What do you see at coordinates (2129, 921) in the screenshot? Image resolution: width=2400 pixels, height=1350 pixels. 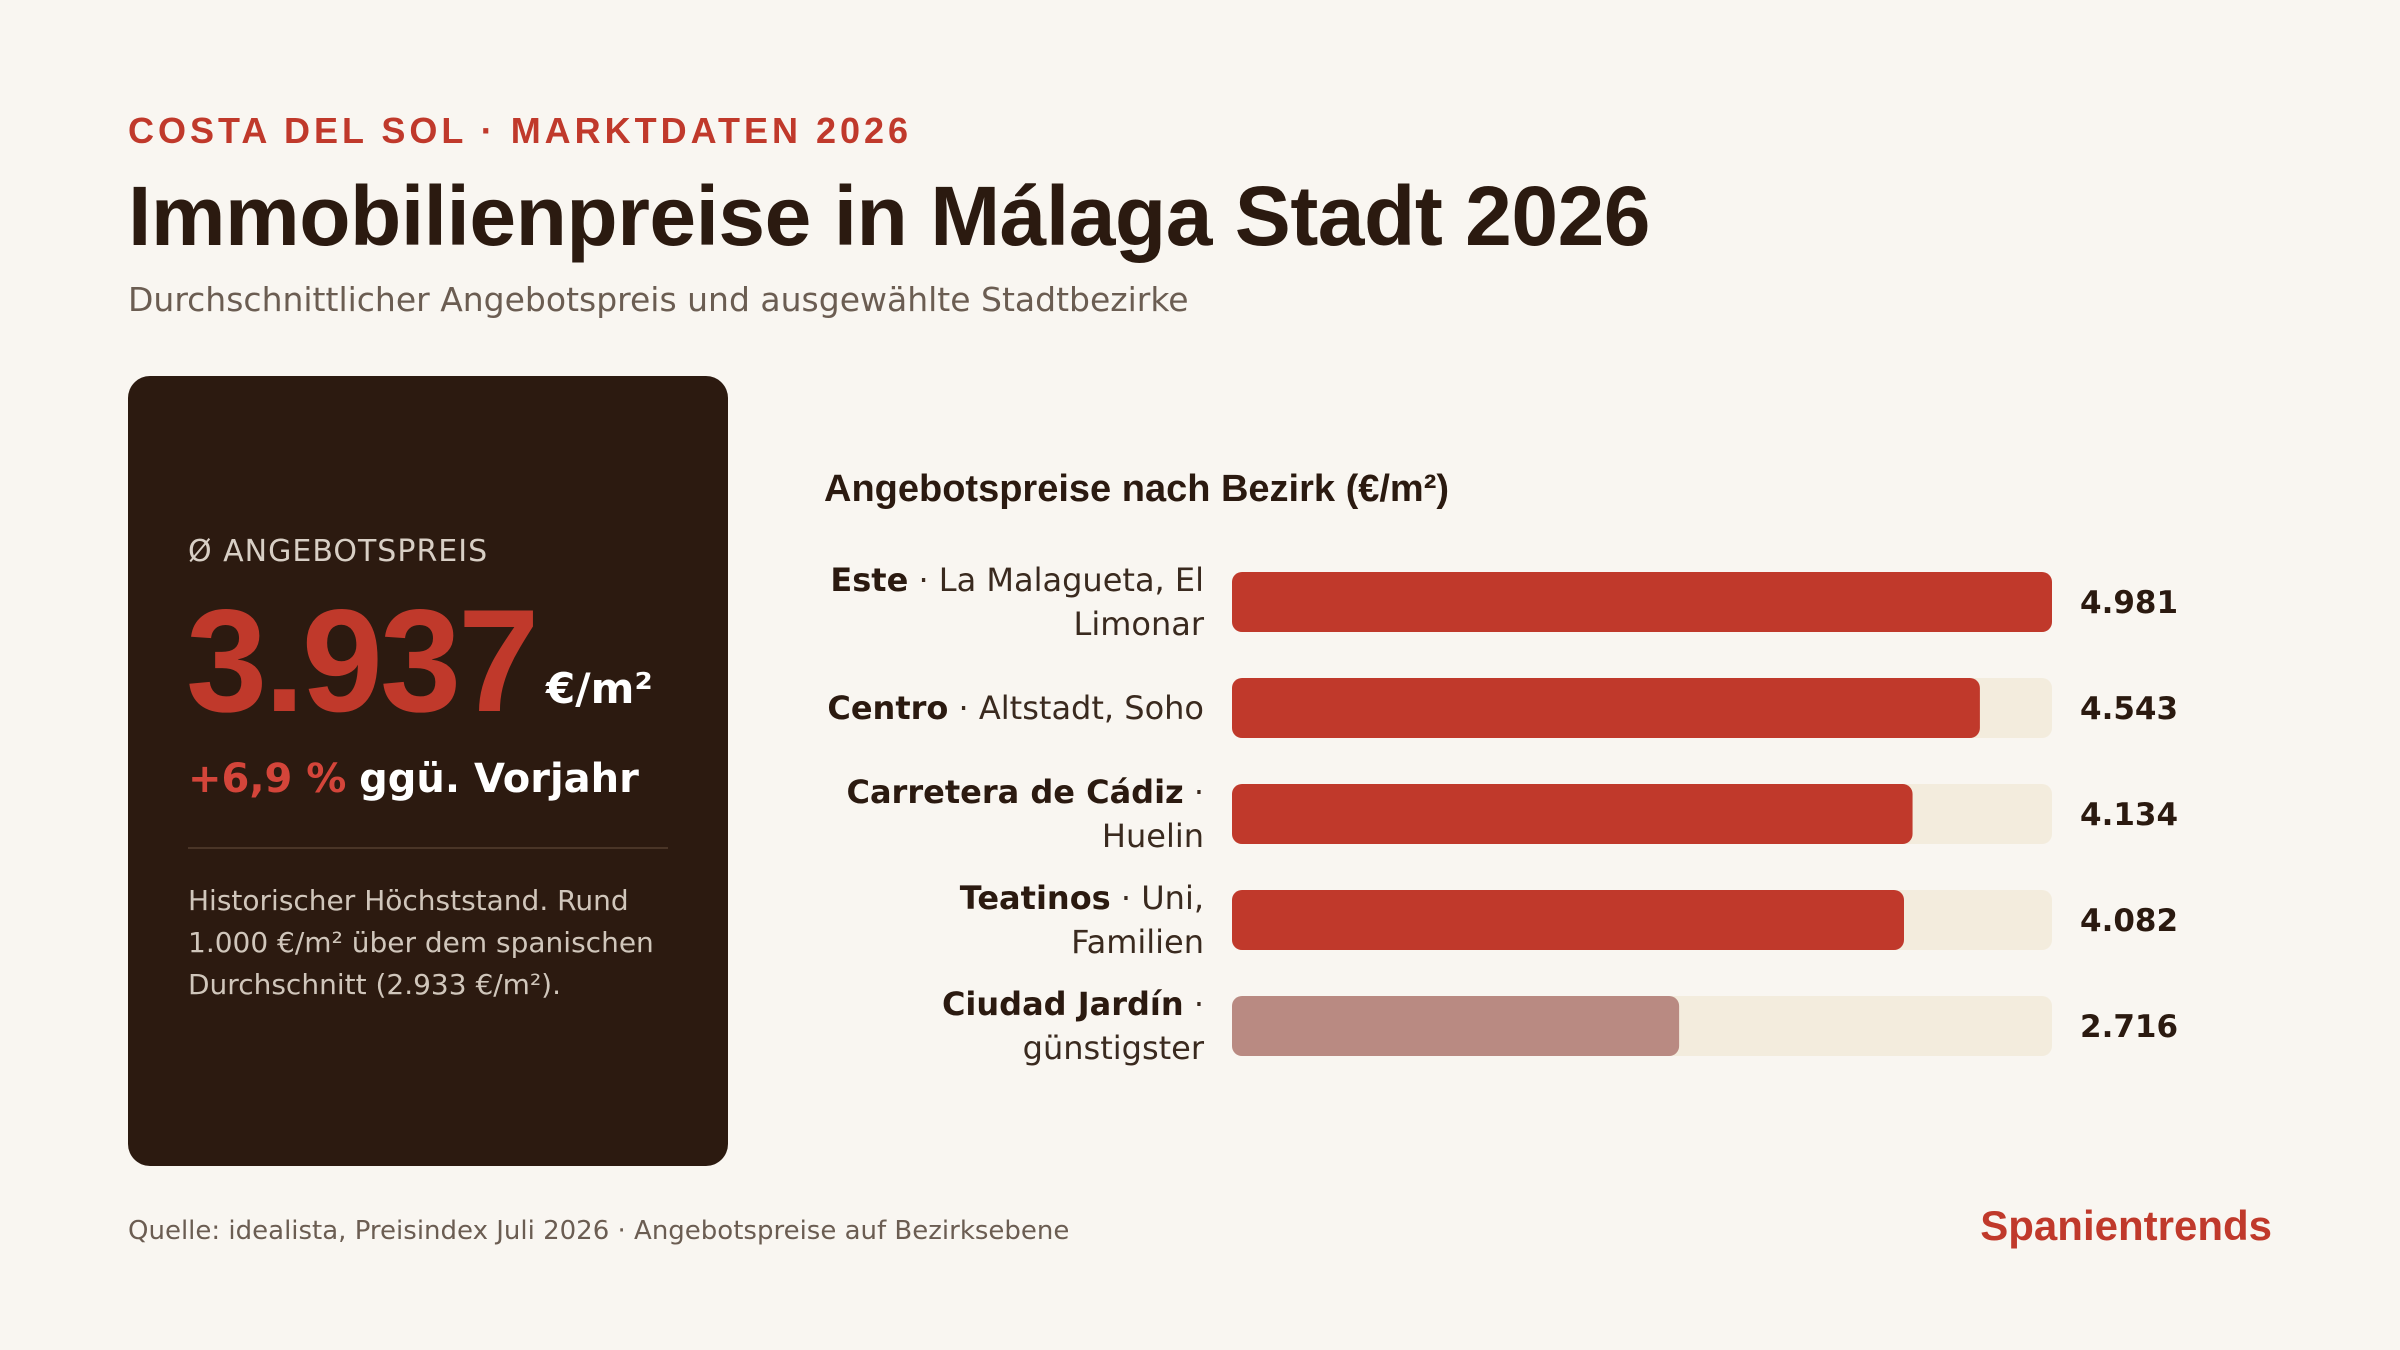 I see `bar-value-label: 4.082` at bounding box center [2129, 921].